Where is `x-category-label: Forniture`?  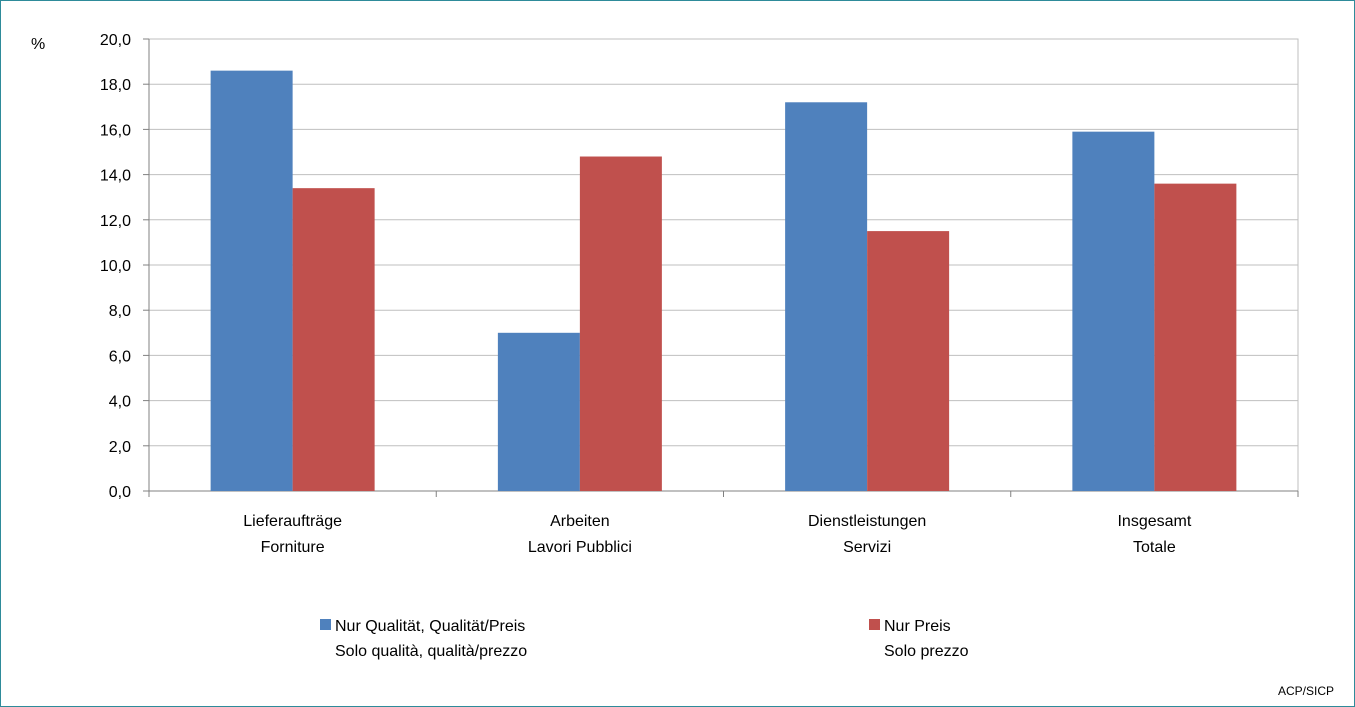 x-category-label: Forniture is located at coordinates (293, 547).